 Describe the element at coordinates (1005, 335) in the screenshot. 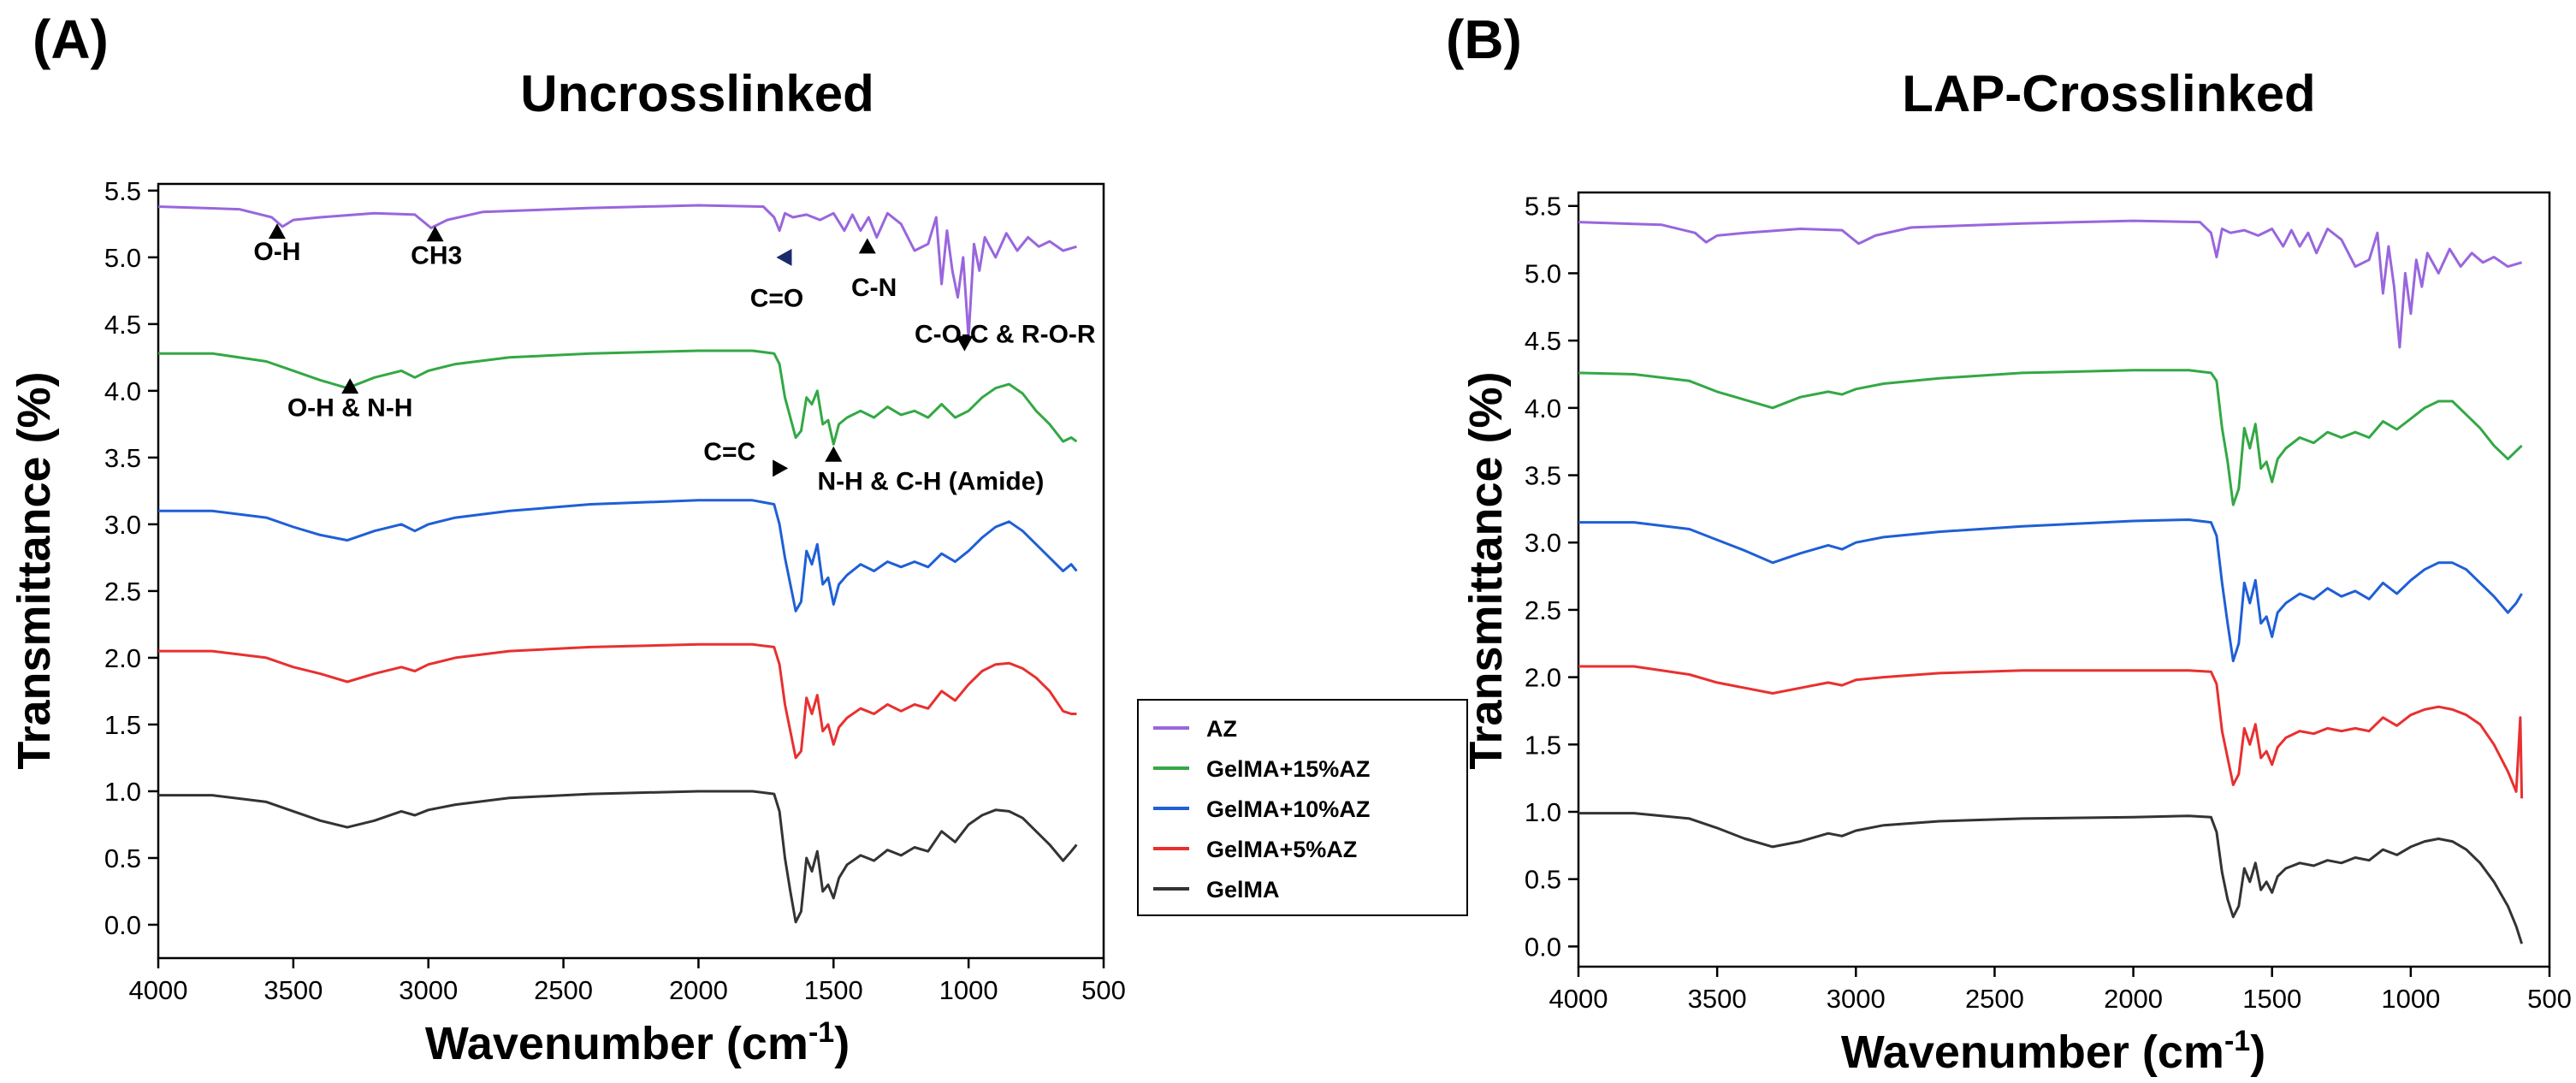

I see `annotation-label: C-O-C & R-O-R` at that location.